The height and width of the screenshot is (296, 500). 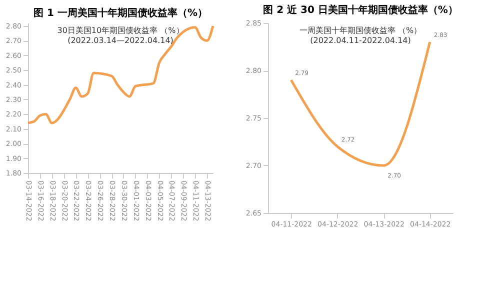 What do you see at coordinates (360, 10) in the screenshot?
I see `chart-title: 图 2 近 30 日美国十年期国债收益率（%）` at bounding box center [360, 10].